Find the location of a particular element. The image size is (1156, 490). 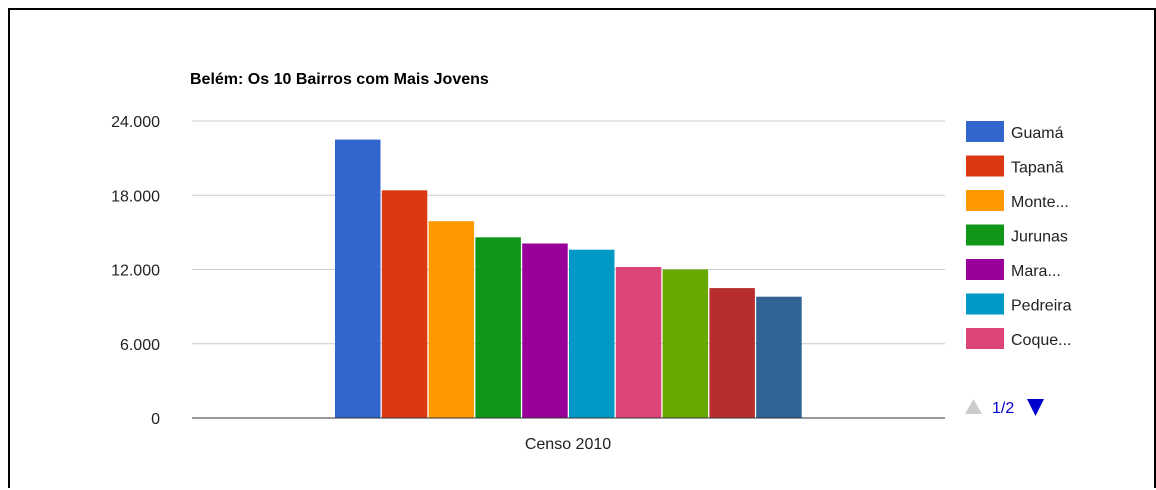

pager-label: 1/2 is located at coordinates (1003, 408).